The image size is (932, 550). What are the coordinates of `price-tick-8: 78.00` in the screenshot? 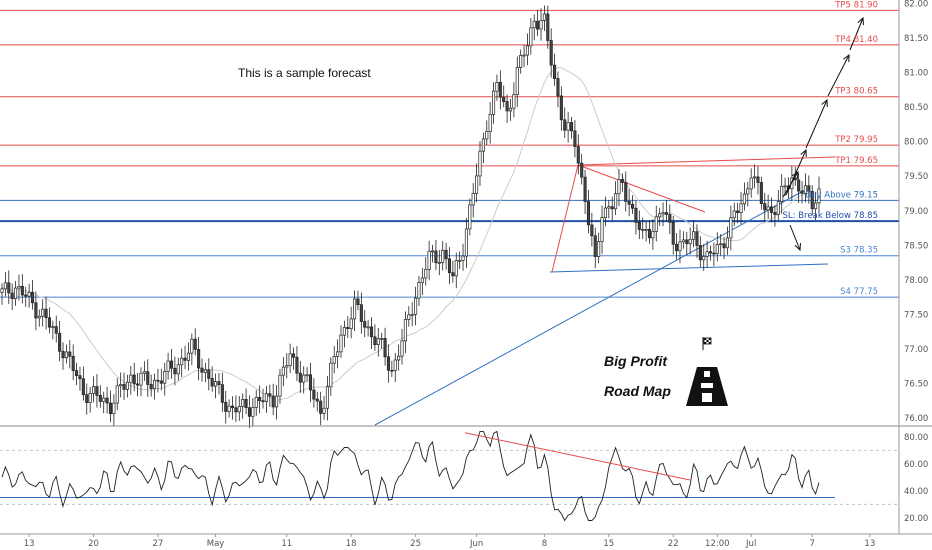 It's located at (916, 281).